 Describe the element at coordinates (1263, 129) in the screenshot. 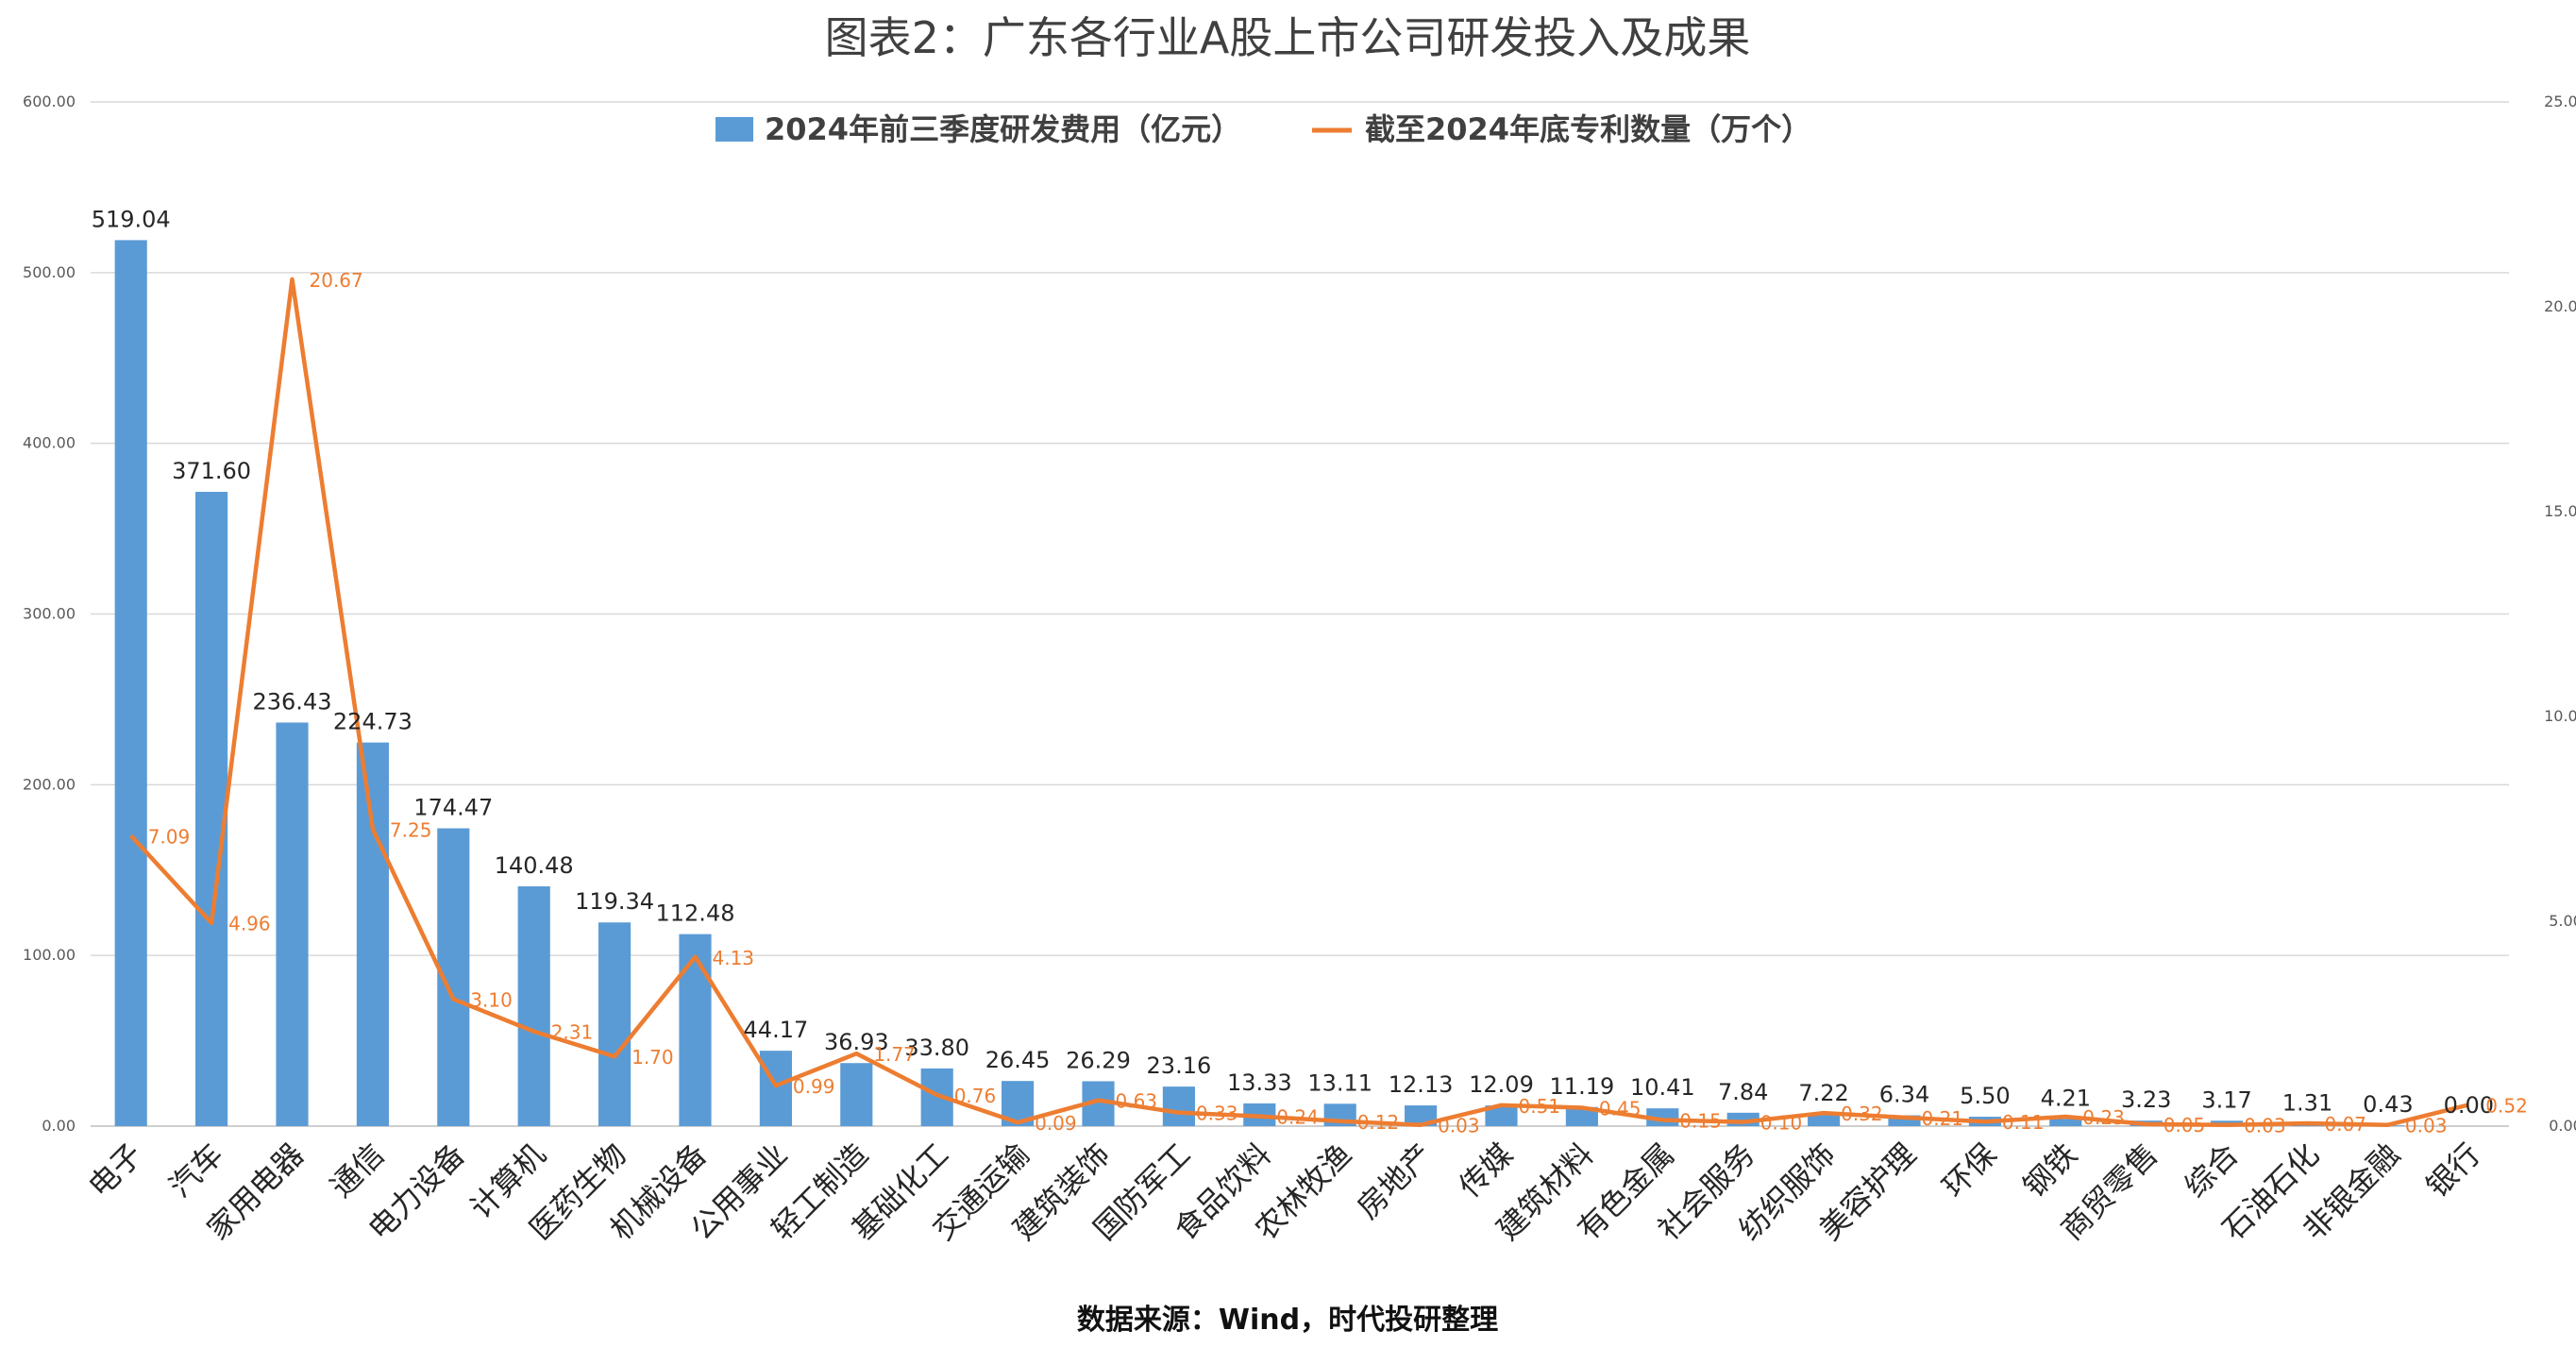

I see `legend: 2024年前三季度研发费用（亿元） 截至2024年底专利数量（万个）` at that location.